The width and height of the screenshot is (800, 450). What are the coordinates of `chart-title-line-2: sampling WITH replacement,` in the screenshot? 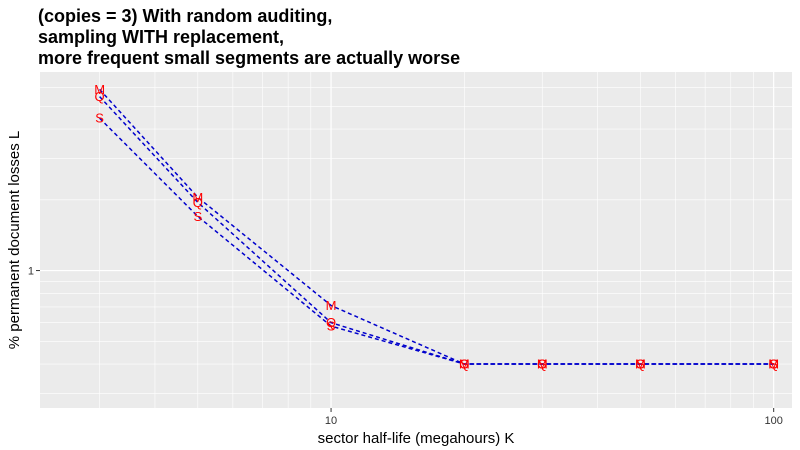 It's located at (161, 37).